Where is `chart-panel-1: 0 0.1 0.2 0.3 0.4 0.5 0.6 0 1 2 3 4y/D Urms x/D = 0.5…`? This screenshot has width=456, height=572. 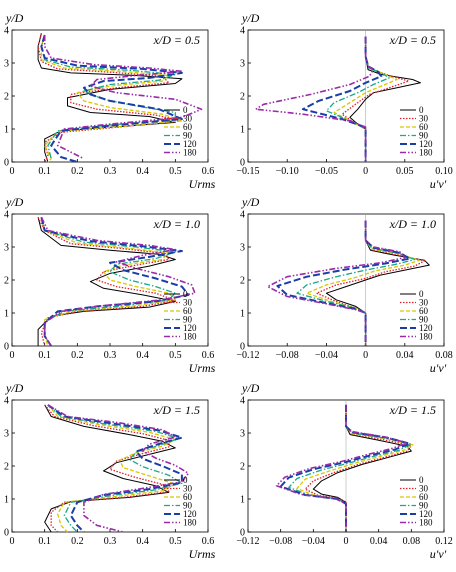 chart-panel-1: 0 0.1 0.2 0.3 0.4 0.5 0.6 0 1 2 3 4y/D Urms x/D = 0.5… is located at coordinates (110, 101).